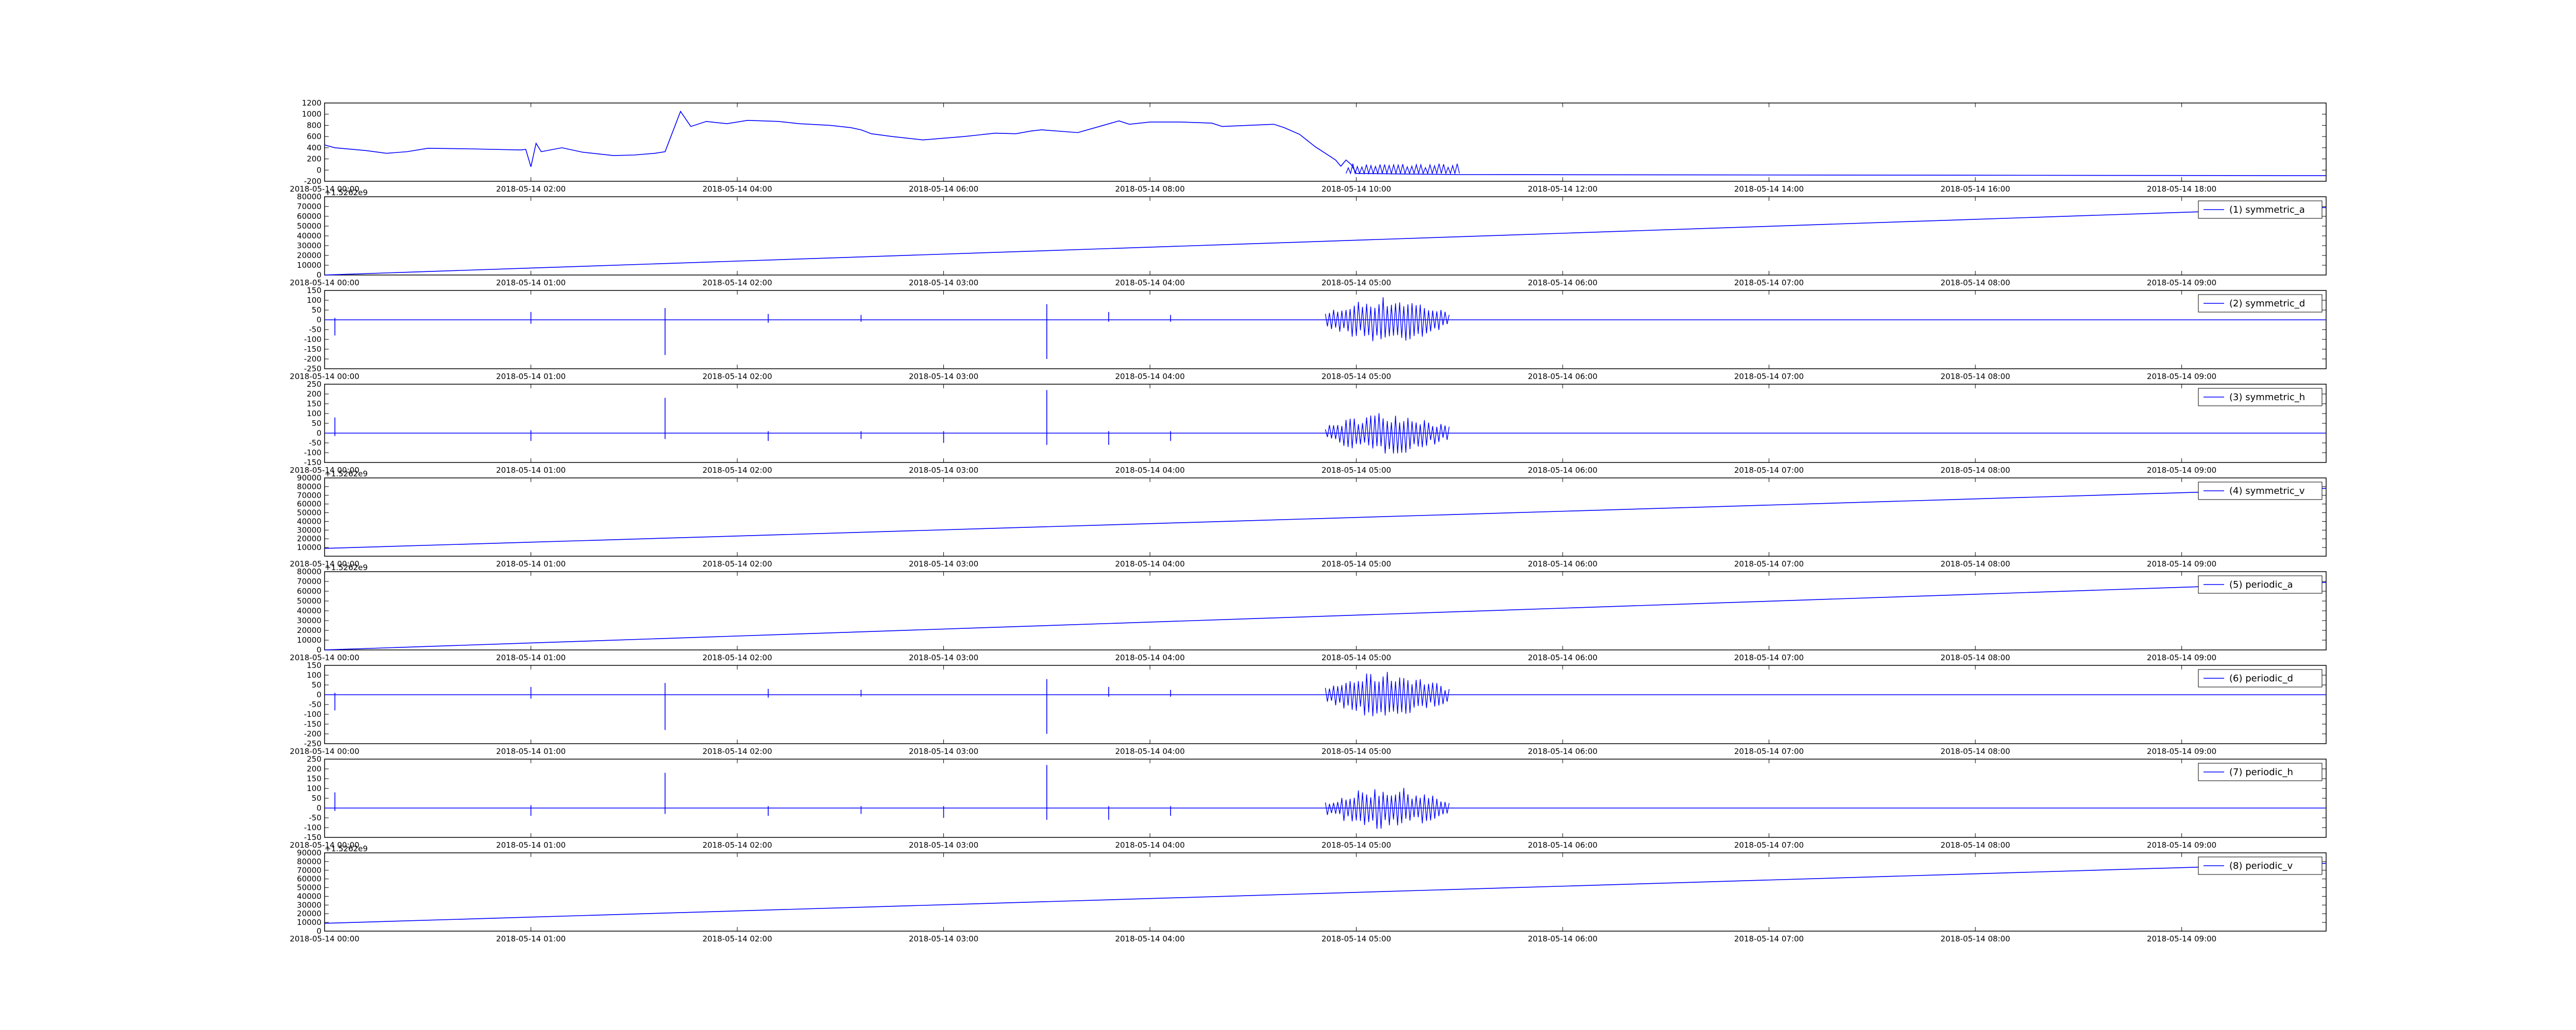  Describe the element at coordinates (312, 339) in the screenshot. I see `y-tick-label: -100` at that location.